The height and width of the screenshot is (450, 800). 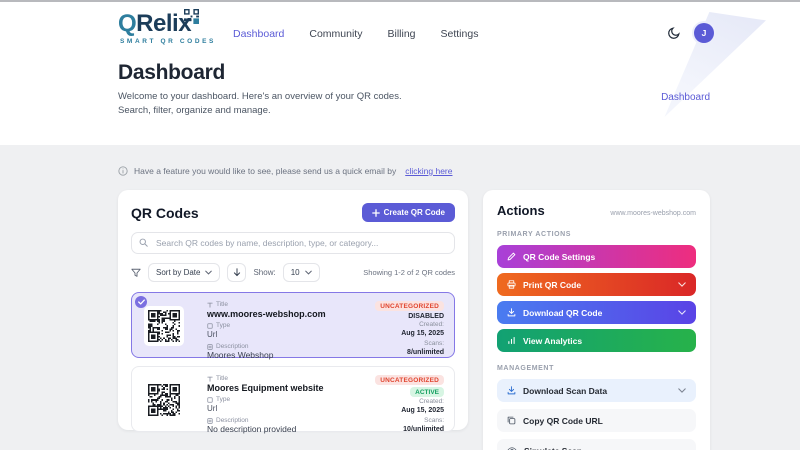 I want to click on actions-title: Actions, so click(x=521, y=210).